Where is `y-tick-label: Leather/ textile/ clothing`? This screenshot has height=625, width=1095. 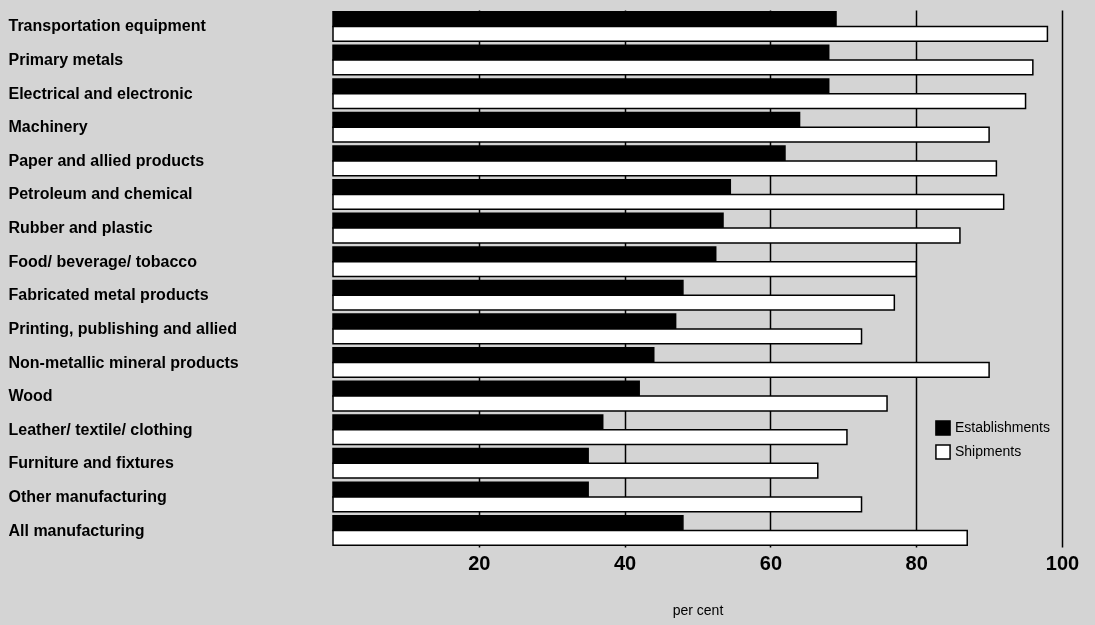 y-tick-label: Leather/ textile/ clothing is located at coordinates (100, 429).